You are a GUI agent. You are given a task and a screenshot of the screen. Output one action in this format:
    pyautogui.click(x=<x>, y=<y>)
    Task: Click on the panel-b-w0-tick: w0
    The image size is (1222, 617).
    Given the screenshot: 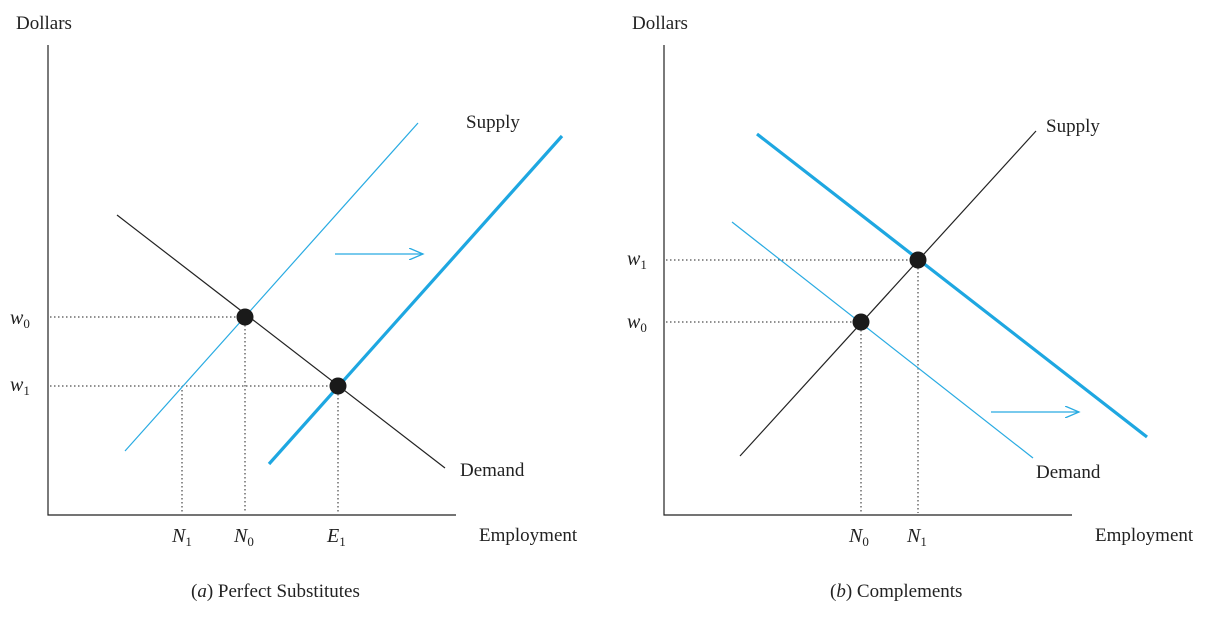 What is the action you would take?
    pyautogui.click(x=637, y=323)
    